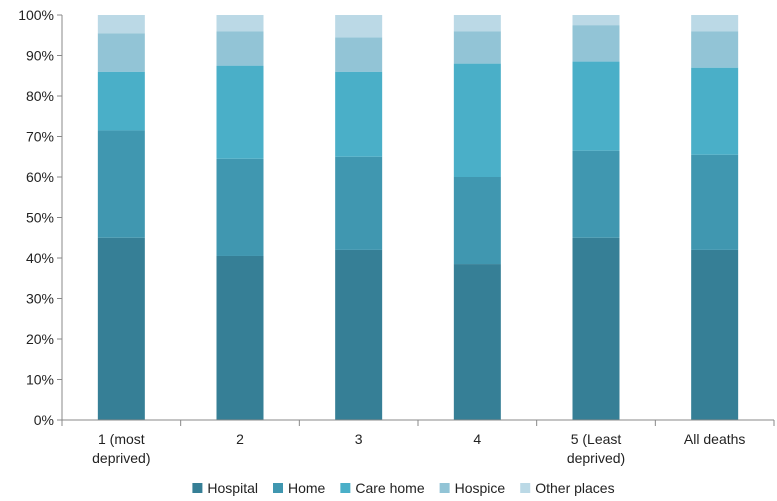  What do you see at coordinates (480, 488) in the screenshot?
I see `legend-label: Hospice` at bounding box center [480, 488].